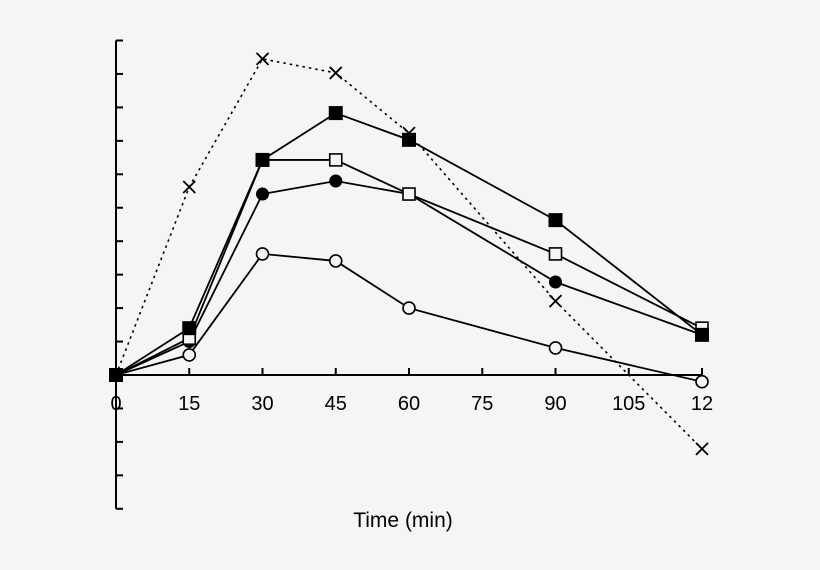  What do you see at coordinates (702, 404) in the screenshot?
I see `x-tick-label: 12` at bounding box center [702, 404].